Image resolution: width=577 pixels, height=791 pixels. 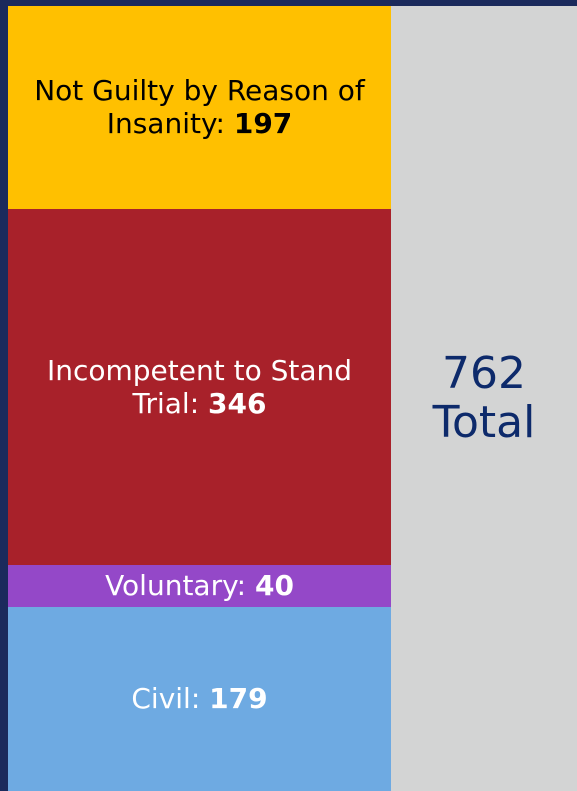 I want to click on segment-value: 197, so click(x=263, y=124).